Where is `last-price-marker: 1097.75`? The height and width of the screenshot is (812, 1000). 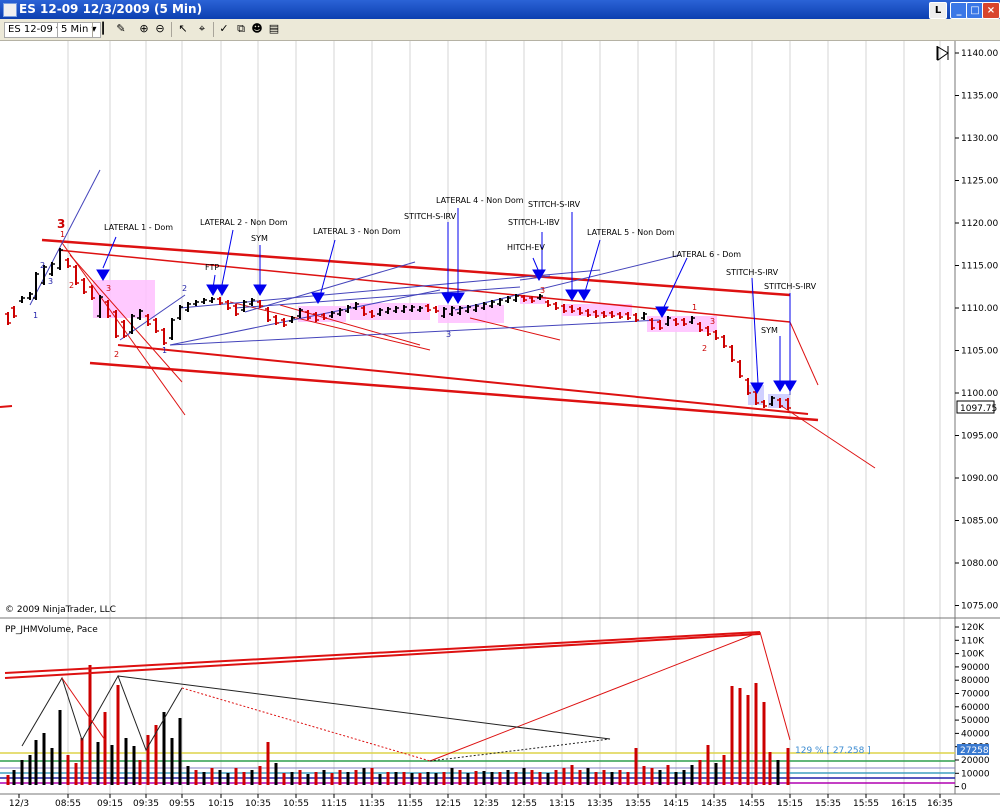
last-price-marker: 1097.75 is located at coordinates (976, 407).